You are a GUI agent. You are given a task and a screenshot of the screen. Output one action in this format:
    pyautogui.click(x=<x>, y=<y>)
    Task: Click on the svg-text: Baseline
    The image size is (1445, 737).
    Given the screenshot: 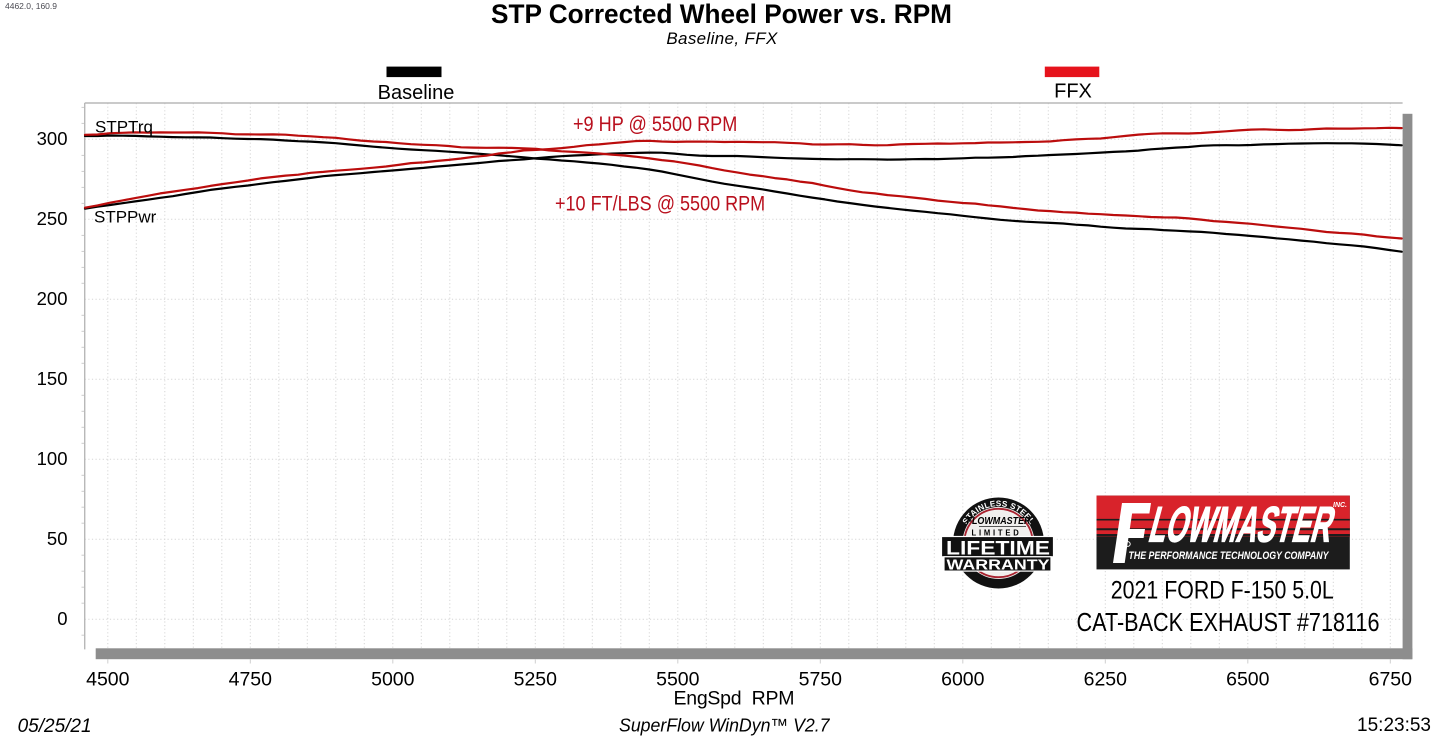 What is the action you would take?
    pyautogui.click(x=416, y=93)
    